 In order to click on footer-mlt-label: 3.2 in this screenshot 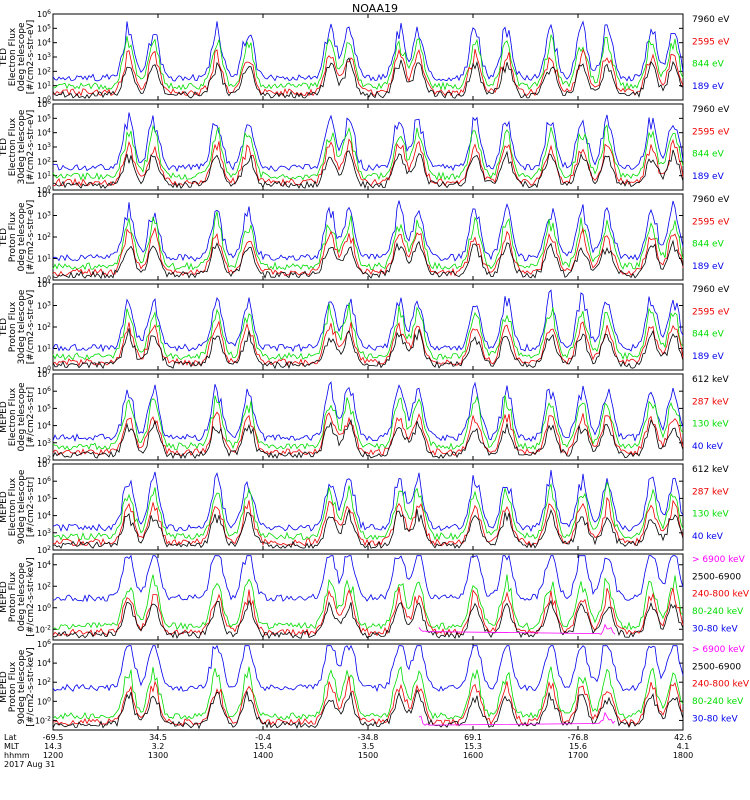, I will do `click(158, 746)`.